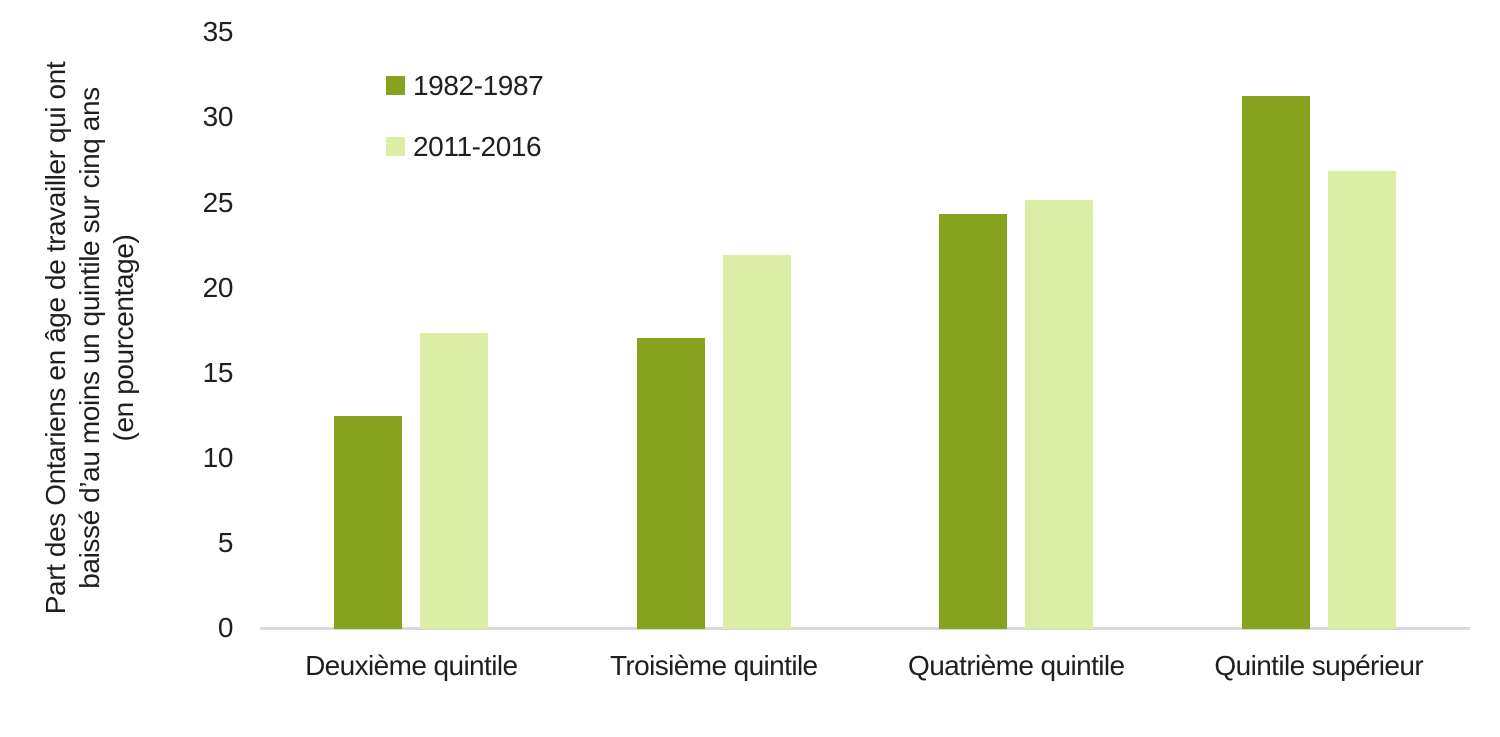 Image resolution: width=1500 pixels, height=737 pixels. I want to click on x-axis-category-label: Deuxième quintile, so click(411, 665).